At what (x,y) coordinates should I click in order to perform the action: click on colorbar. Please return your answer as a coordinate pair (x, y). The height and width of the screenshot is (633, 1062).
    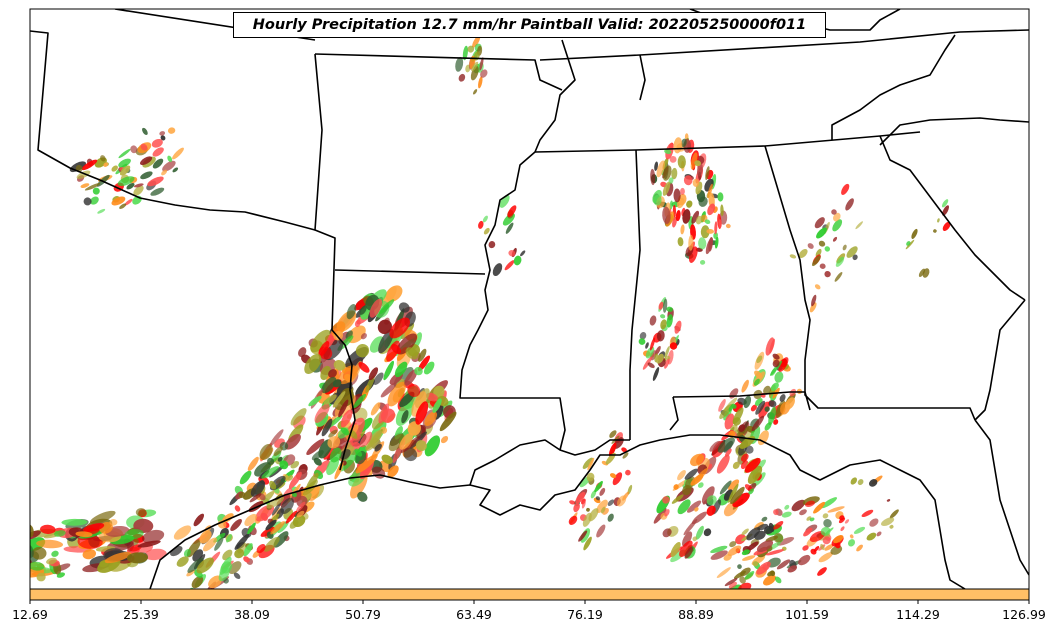
    Looking at the image, I should click on (529, 594).